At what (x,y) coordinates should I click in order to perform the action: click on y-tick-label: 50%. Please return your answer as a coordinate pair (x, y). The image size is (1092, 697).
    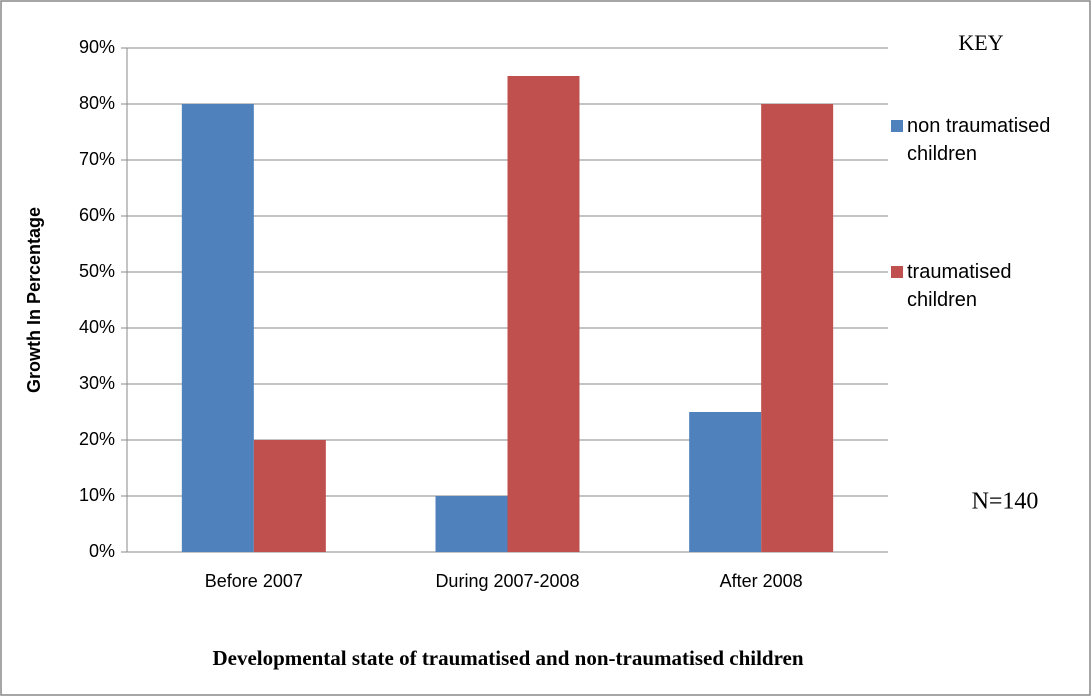
    Looking at the image, I should click on (97, 271).